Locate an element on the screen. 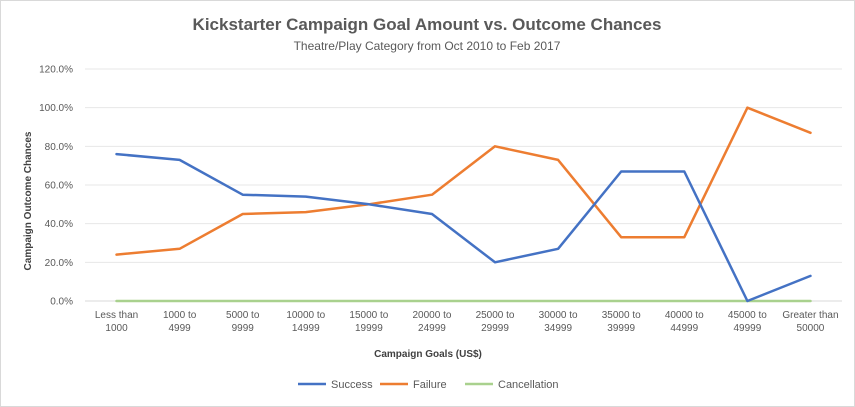 The height and width of the screenshot is (407, 855). x-tick-label: Greater than 50000 is located at coordinates (810, 322).